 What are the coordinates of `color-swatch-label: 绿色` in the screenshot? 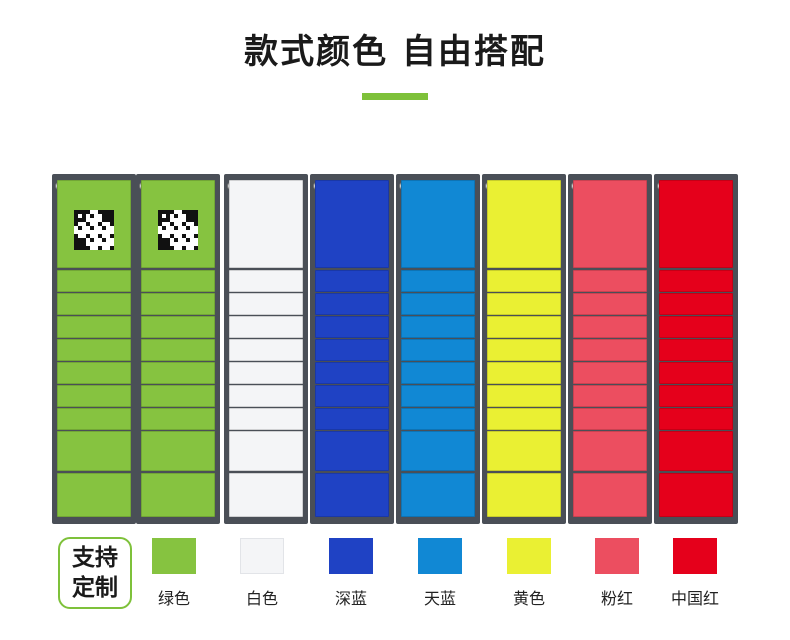 It's located at (173, 598).